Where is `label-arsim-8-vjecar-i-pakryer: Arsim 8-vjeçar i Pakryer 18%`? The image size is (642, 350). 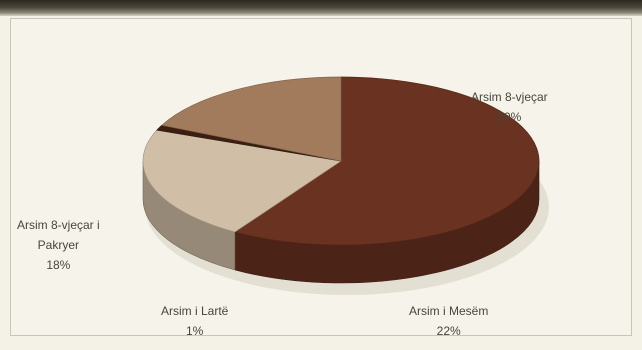 label-arsim-8-vjecar-i-pakryer: Arsim 8-vjeçar i Pakryer 18% is located at coordinates (58, 245).